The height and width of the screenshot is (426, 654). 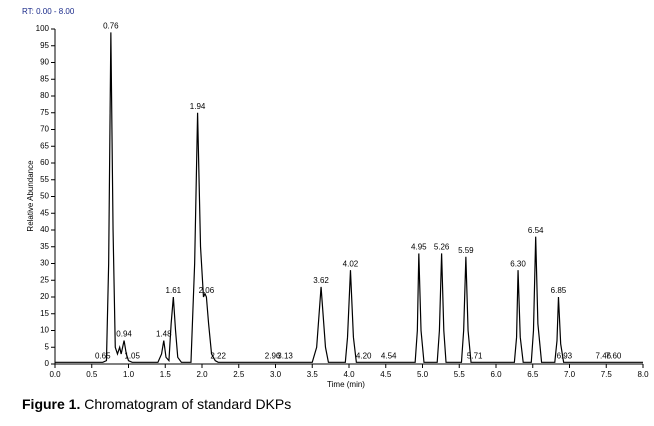 What do you see at coordinates (44, 229) in the screenshot?
I see `y-tick-label: 40` at bounding box center [44, 229].